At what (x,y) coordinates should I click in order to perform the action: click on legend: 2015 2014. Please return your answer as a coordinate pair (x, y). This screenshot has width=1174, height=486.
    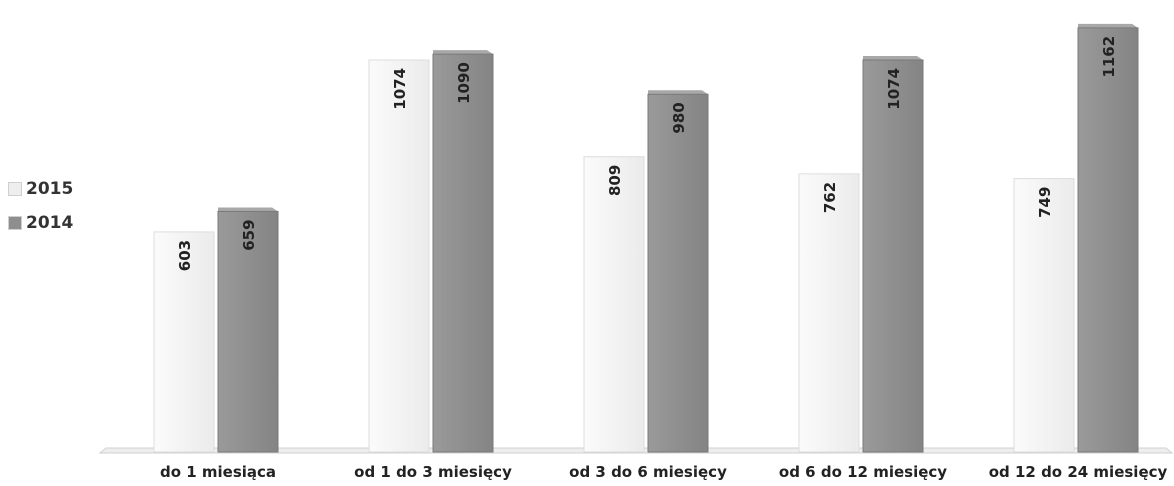
    Looking at the image, I should click on (40, 206).